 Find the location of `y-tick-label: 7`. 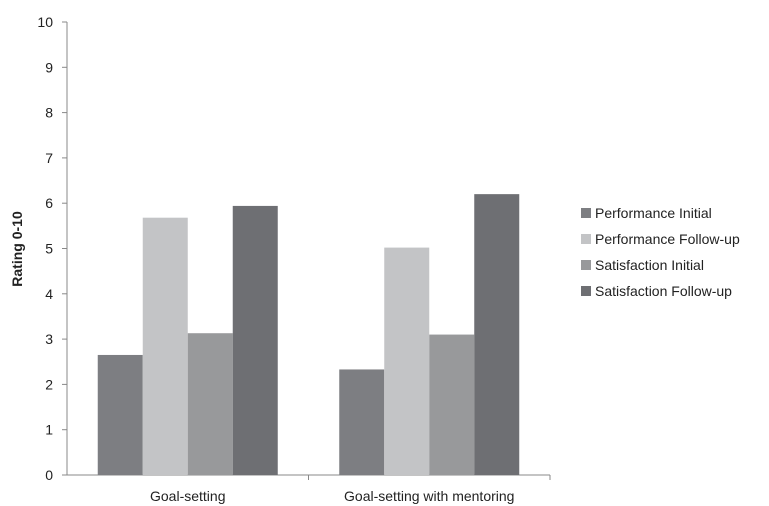

y-tick-label: 7 is located at coordinates (49, 158).